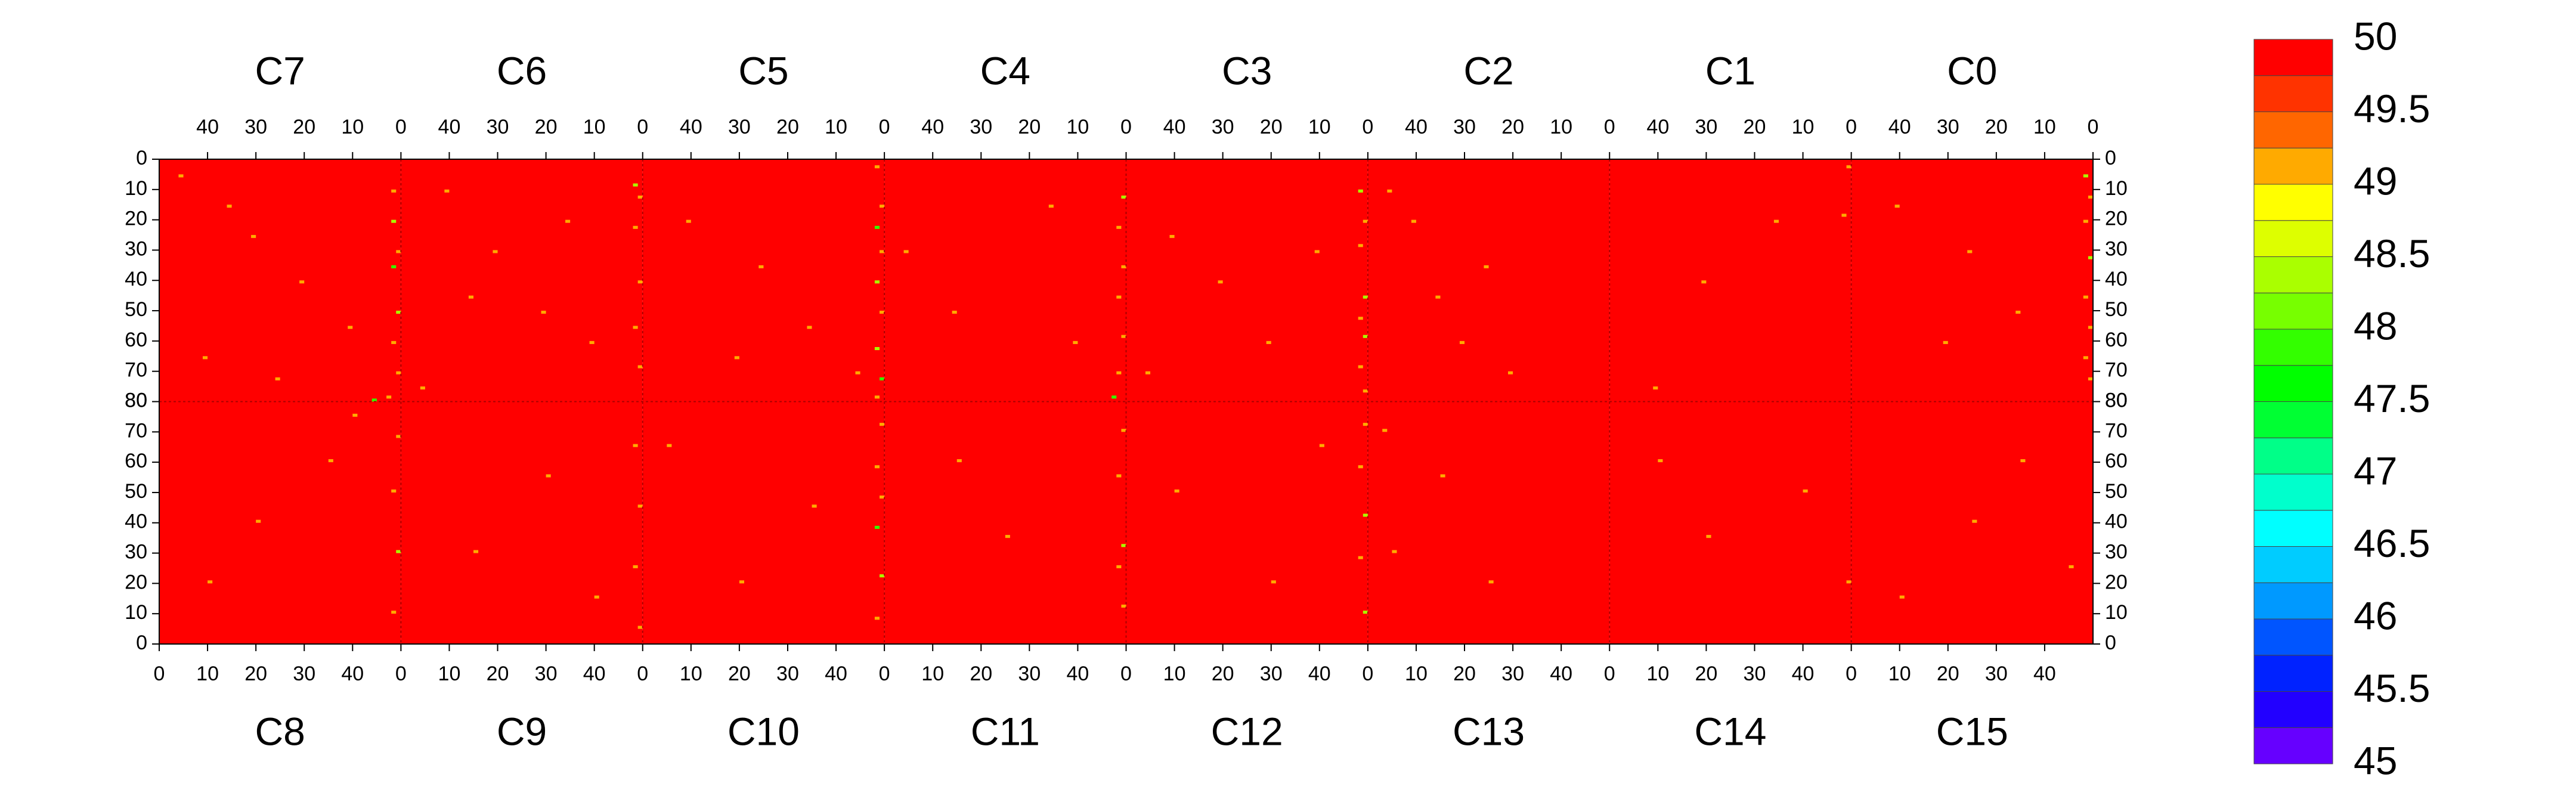 Image resolution: width=2576 pixels, height=805 pixels. I want to click on colorbar-label: 45, so click(2375, 760).